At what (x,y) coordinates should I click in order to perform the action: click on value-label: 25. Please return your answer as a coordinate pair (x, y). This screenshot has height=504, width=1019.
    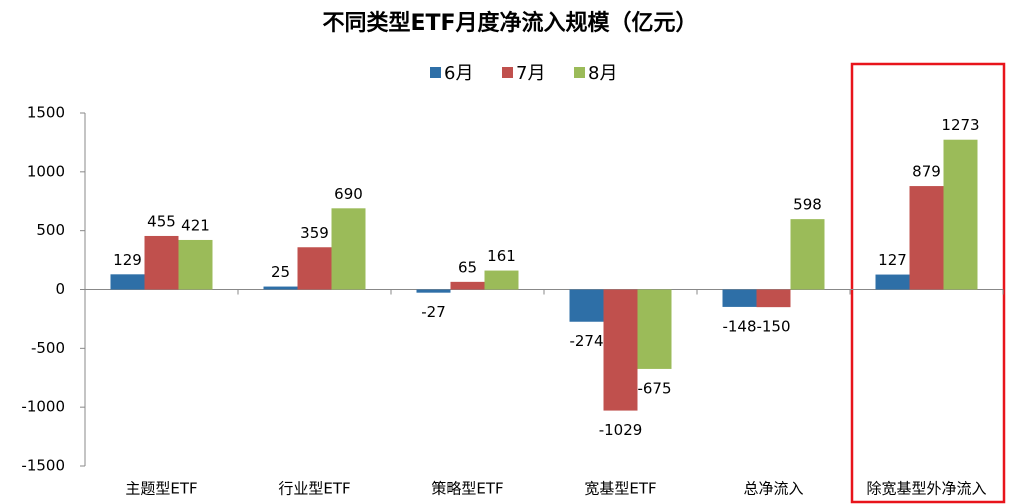
    Looking at the image, I should click on (280, 272).